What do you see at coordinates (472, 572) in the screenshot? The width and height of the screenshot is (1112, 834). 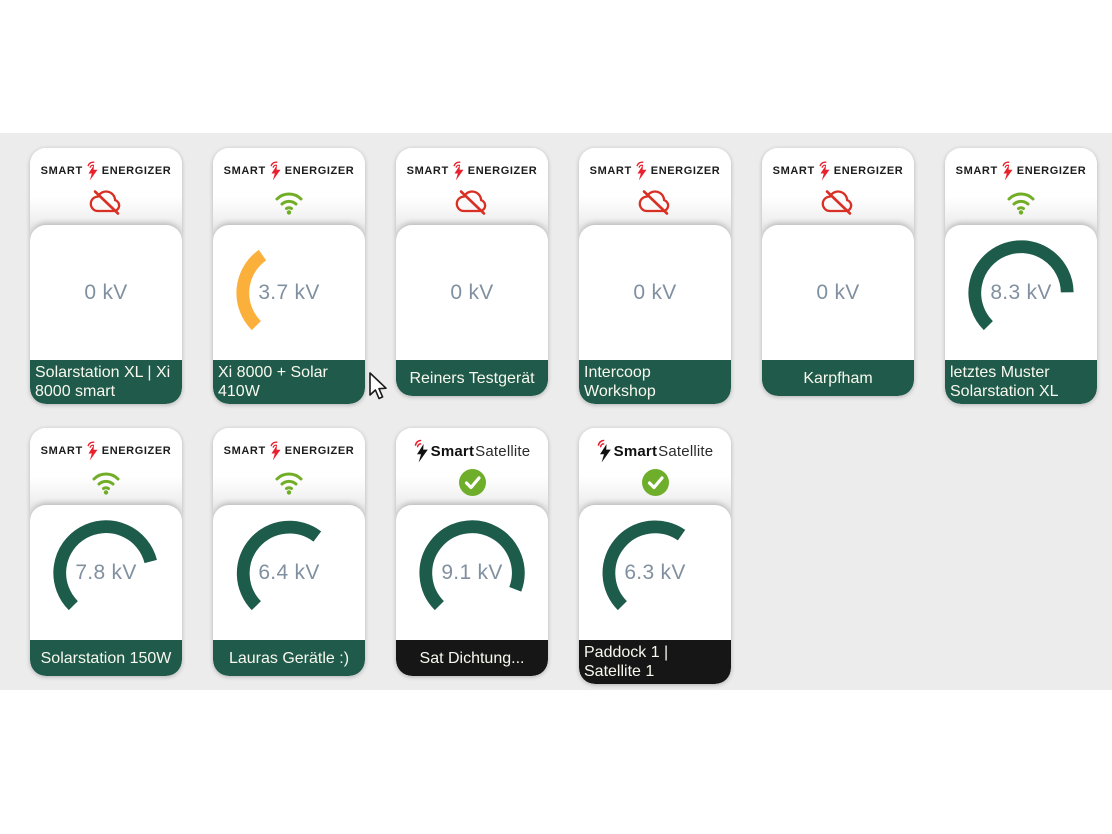 I see `gauge-panel: 9.1 kV` at bounding box center [472, 572].